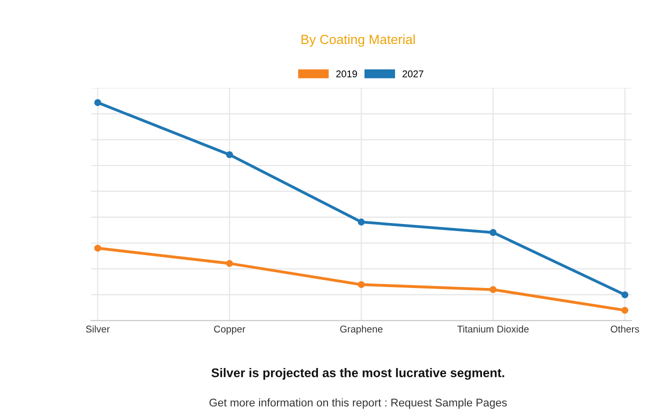  I want to click on chart-title: By Coating Material, so click(358, 40).